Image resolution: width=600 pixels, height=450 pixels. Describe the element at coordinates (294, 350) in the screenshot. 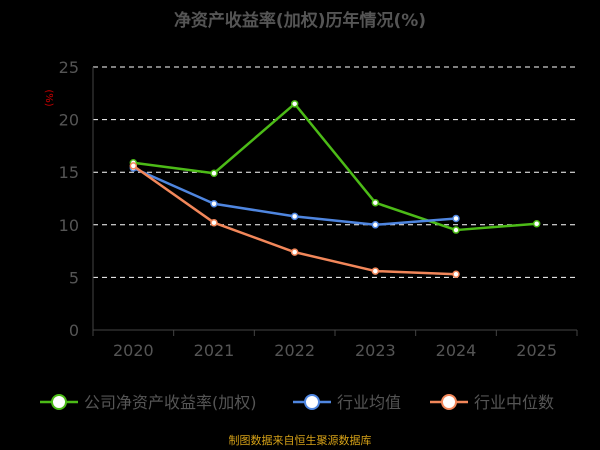

I see `x-tick-label: 2022` at that location.